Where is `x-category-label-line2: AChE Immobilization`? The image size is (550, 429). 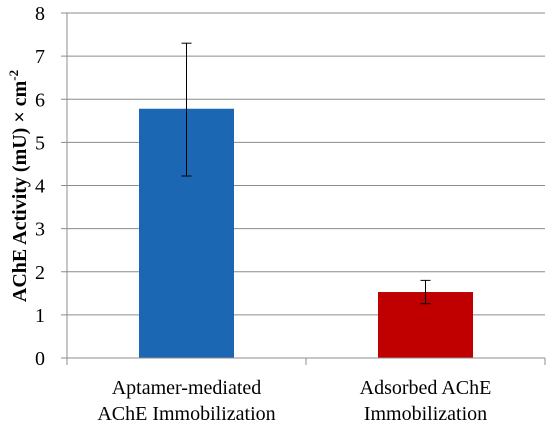 x-category-label-line2: AChE Immobilization is located at coordinates (186, 414).